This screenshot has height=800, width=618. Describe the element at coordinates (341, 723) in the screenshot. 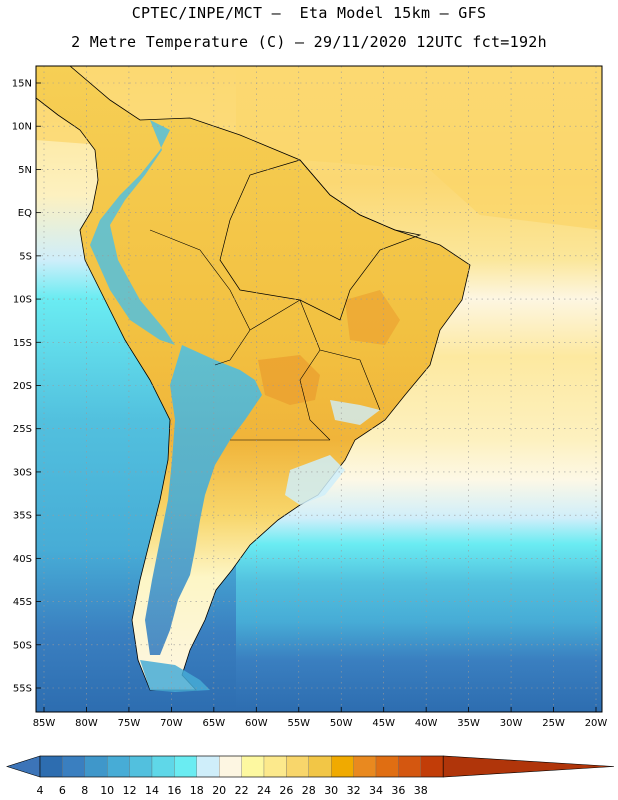

I see `lon-tick-label: 50W` at that location.